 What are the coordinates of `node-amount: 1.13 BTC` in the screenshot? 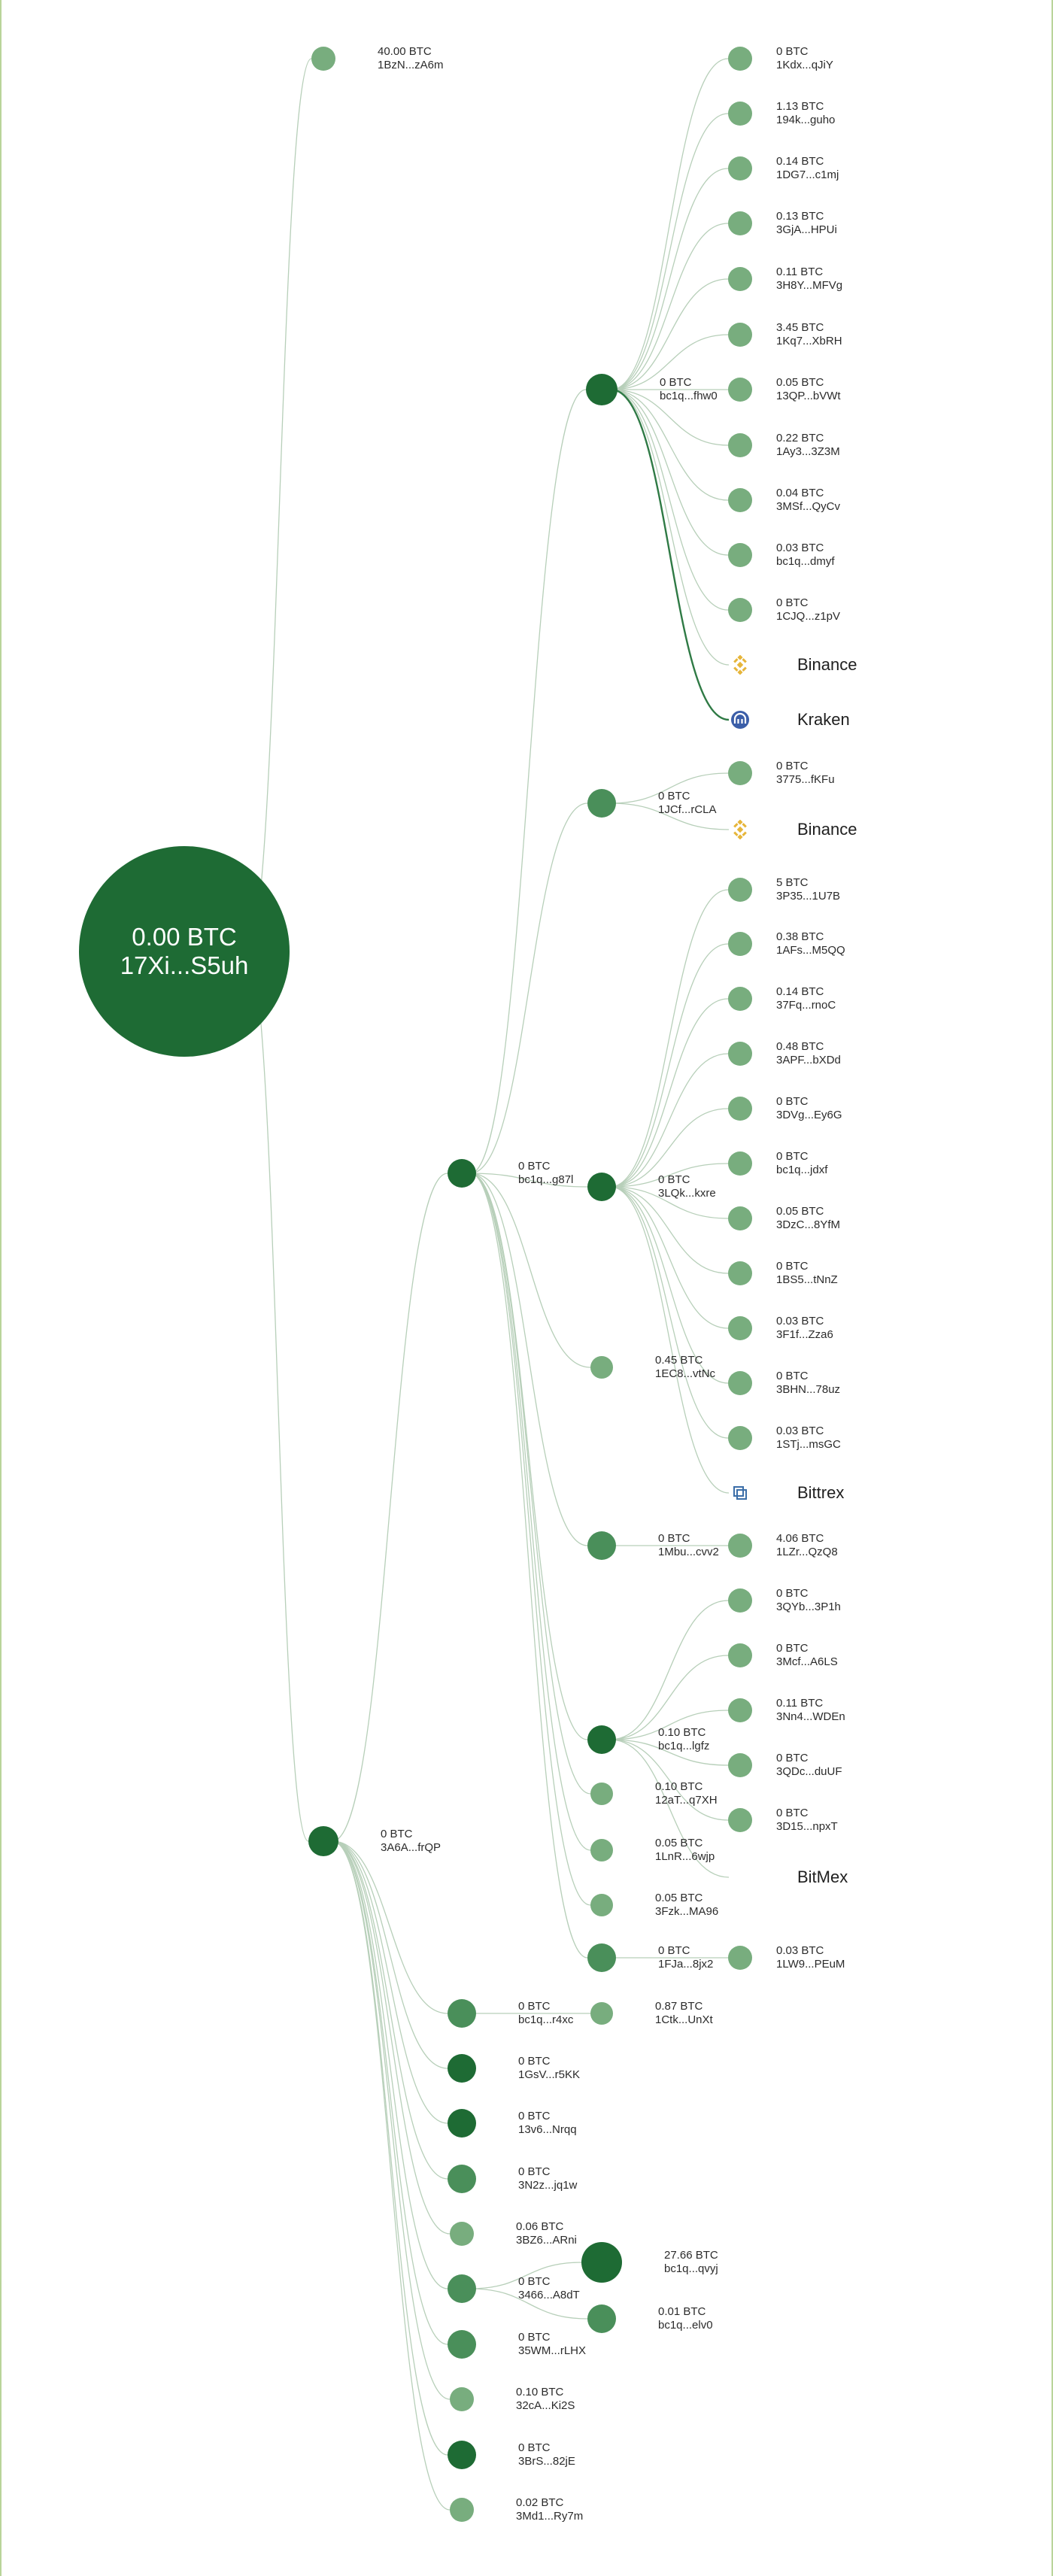 It's located at (800, 106).